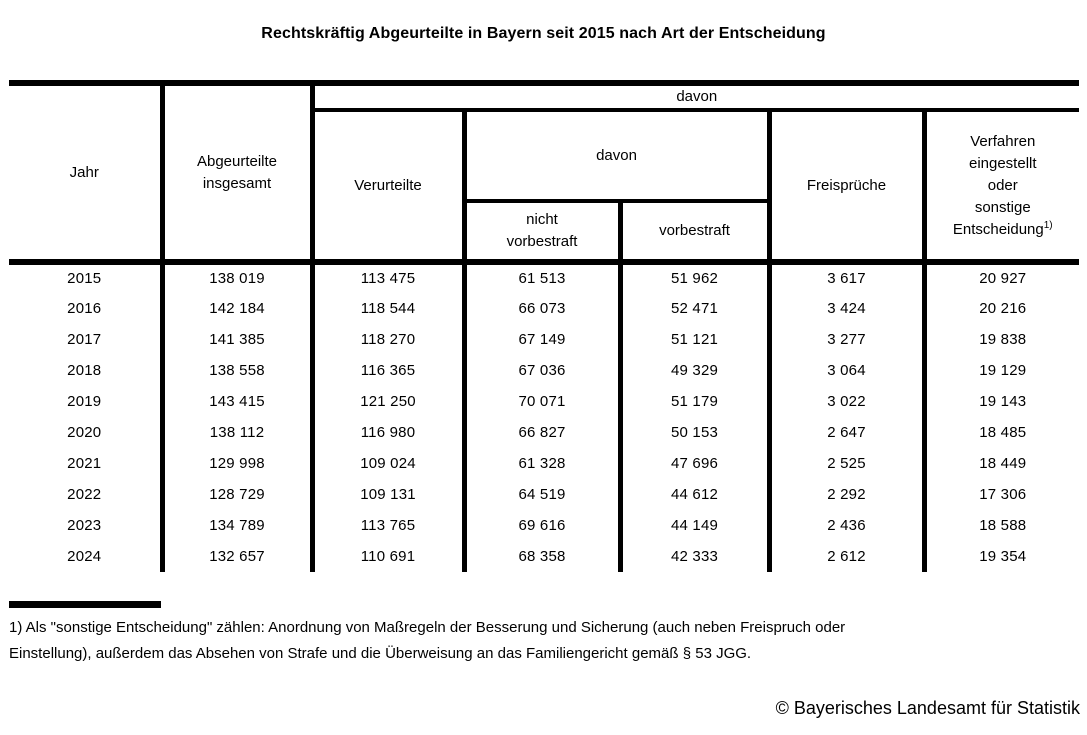  What do you see at coordinates (693, 370) in the screenshot?
I see `value-cell: 49 329` at bounding box center [693, 370].